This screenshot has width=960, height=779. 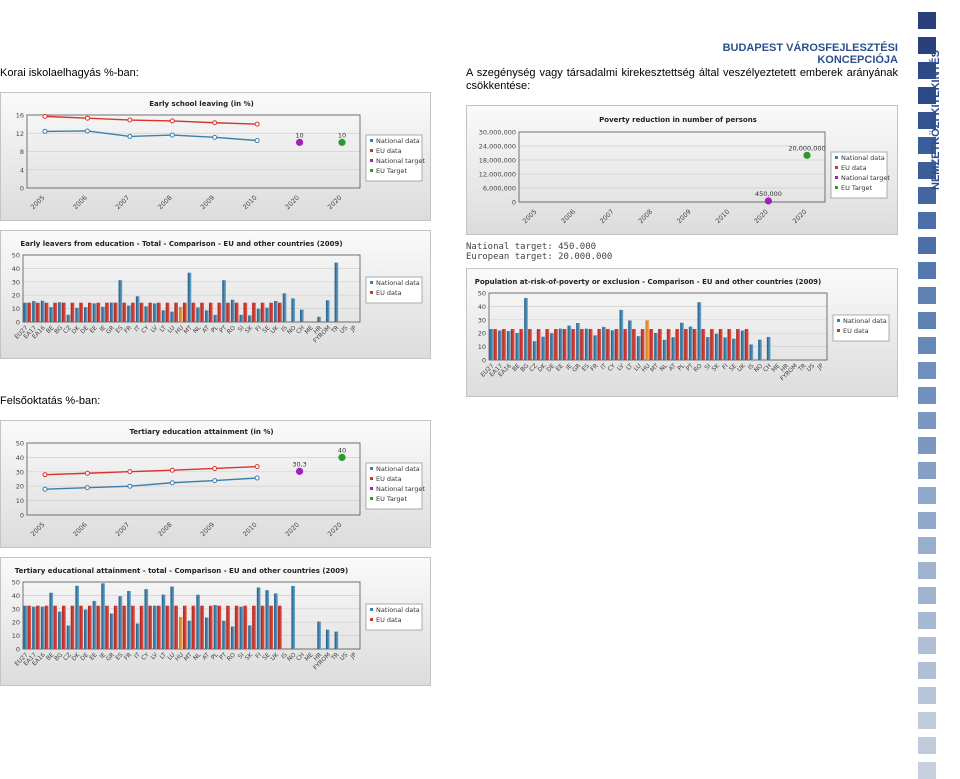 What do you see at coordinates (820, 367) in the screenshot?
I see `x-tick-label: JP` at bounding box center [820, 367].